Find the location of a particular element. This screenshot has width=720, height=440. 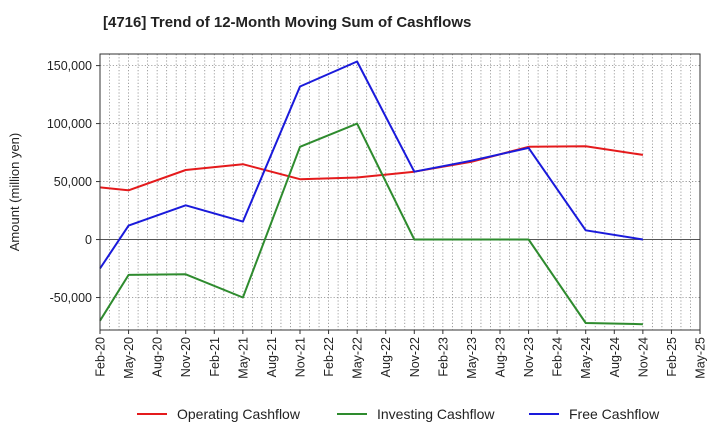

x-tick-label: Nov-22 is located at coordinates (415, 357).